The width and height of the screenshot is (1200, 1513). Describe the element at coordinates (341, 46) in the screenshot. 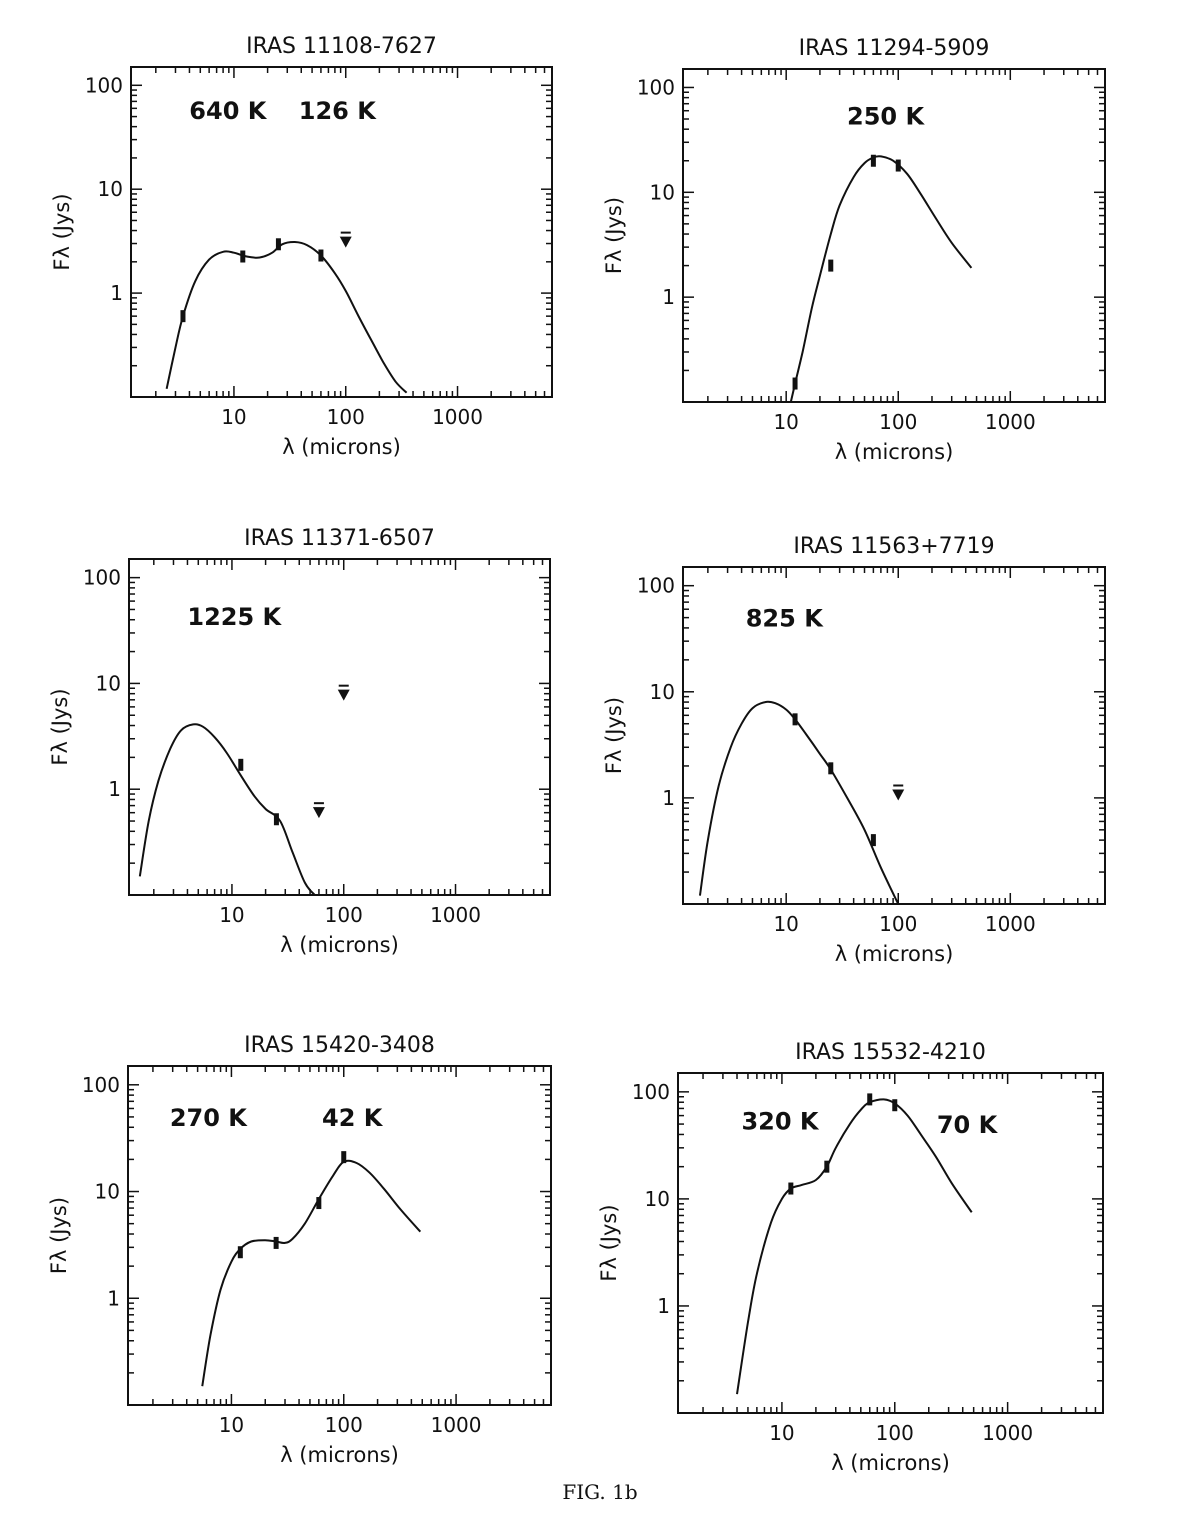

I see `panel-title: IRAS 11108-7627` at that location.